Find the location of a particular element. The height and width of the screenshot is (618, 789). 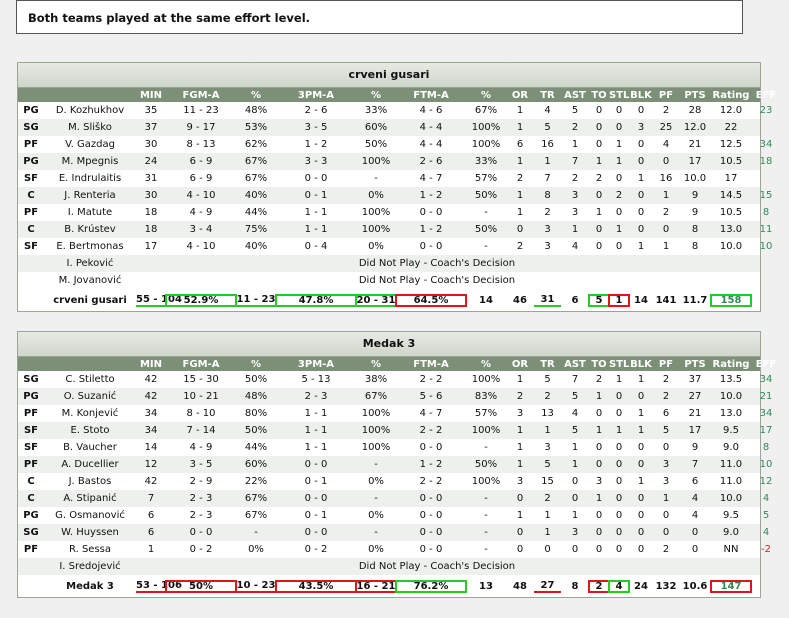

stat-ftm-a: 1 - 2 is located at coordinates (431, 464).